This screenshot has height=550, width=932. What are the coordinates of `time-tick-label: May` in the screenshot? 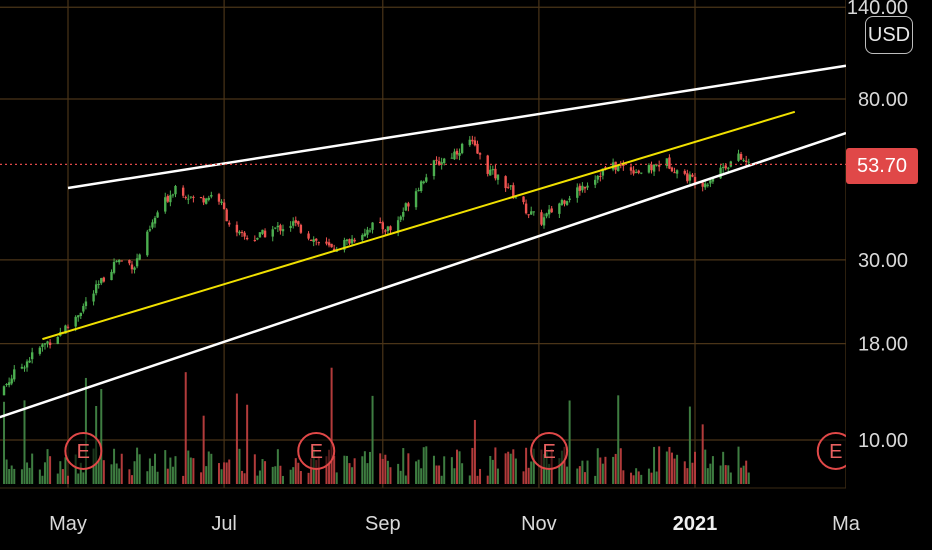 It's located at (68, 524).